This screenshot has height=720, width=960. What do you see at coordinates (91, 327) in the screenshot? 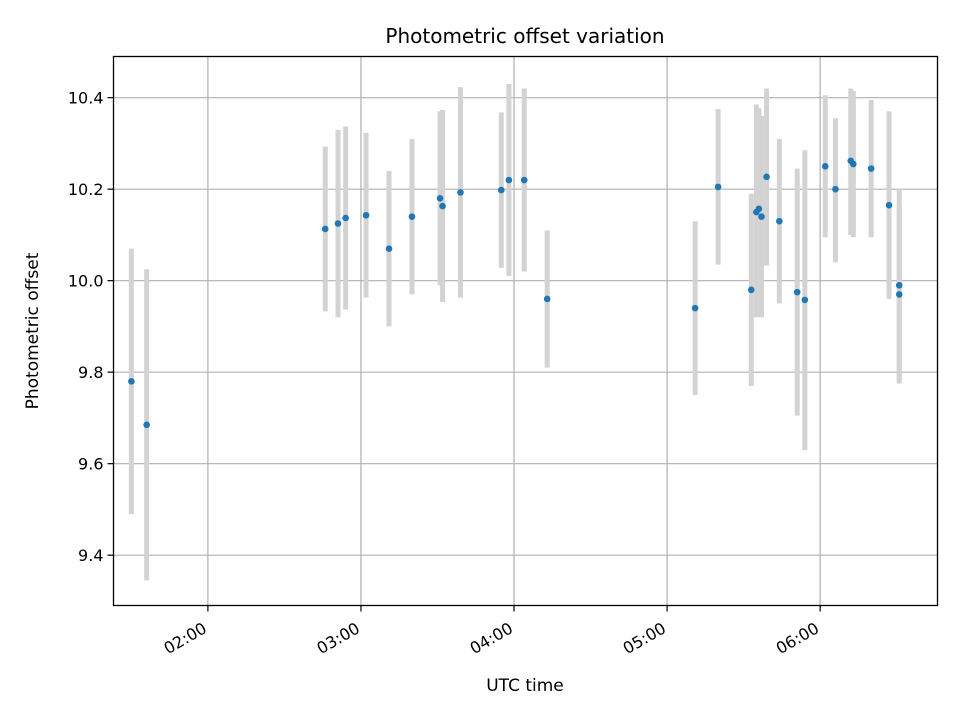
I see `y-axis-ticks: 9.4 9.6 9.8 10.0 10.2 10.4` at bounding box center [91, 327].